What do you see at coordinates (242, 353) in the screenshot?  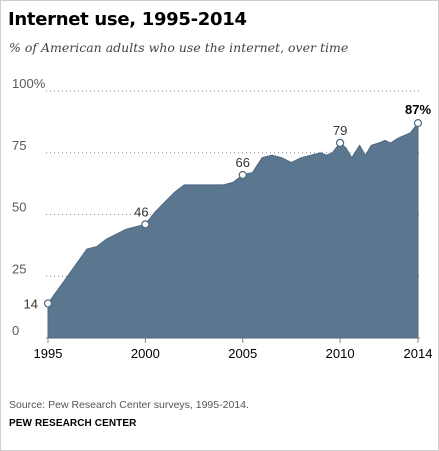 I see `x-tick-label: 2005` at bounding box center [242, 353].